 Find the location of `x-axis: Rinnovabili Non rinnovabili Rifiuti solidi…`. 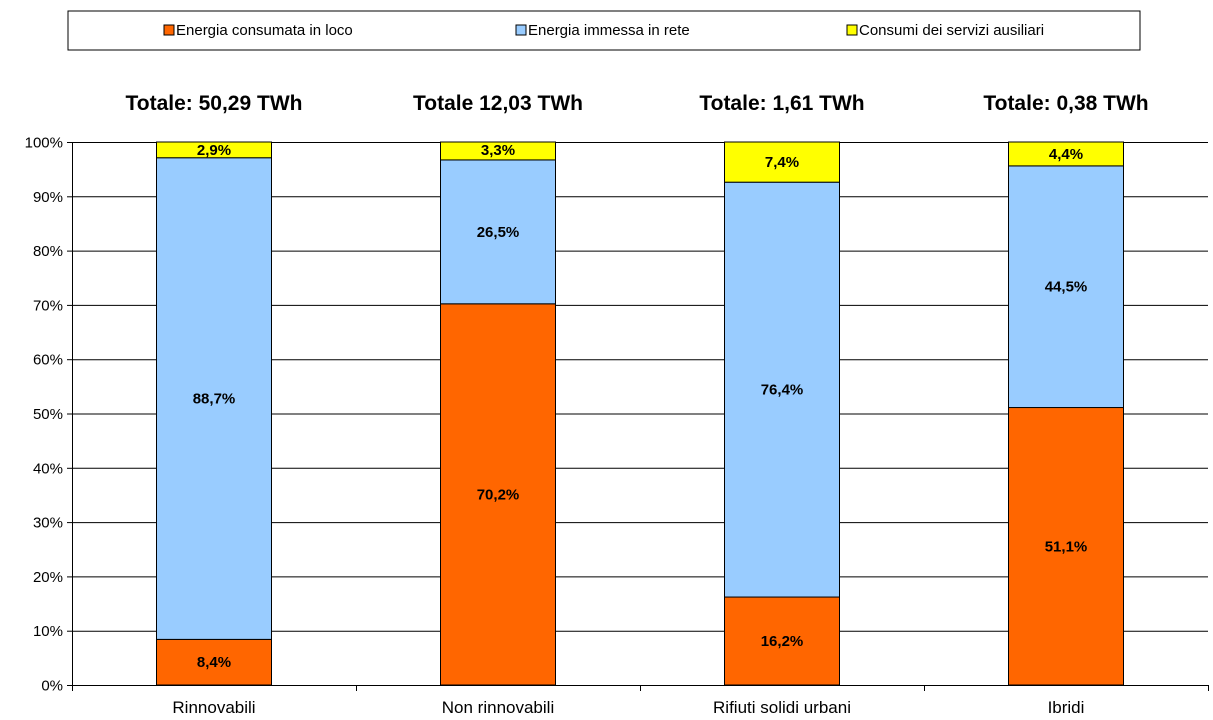

x-axis: Rinnovabili Non rinnovabili Rifiuti solidi… is located at coordinates (640, 701).